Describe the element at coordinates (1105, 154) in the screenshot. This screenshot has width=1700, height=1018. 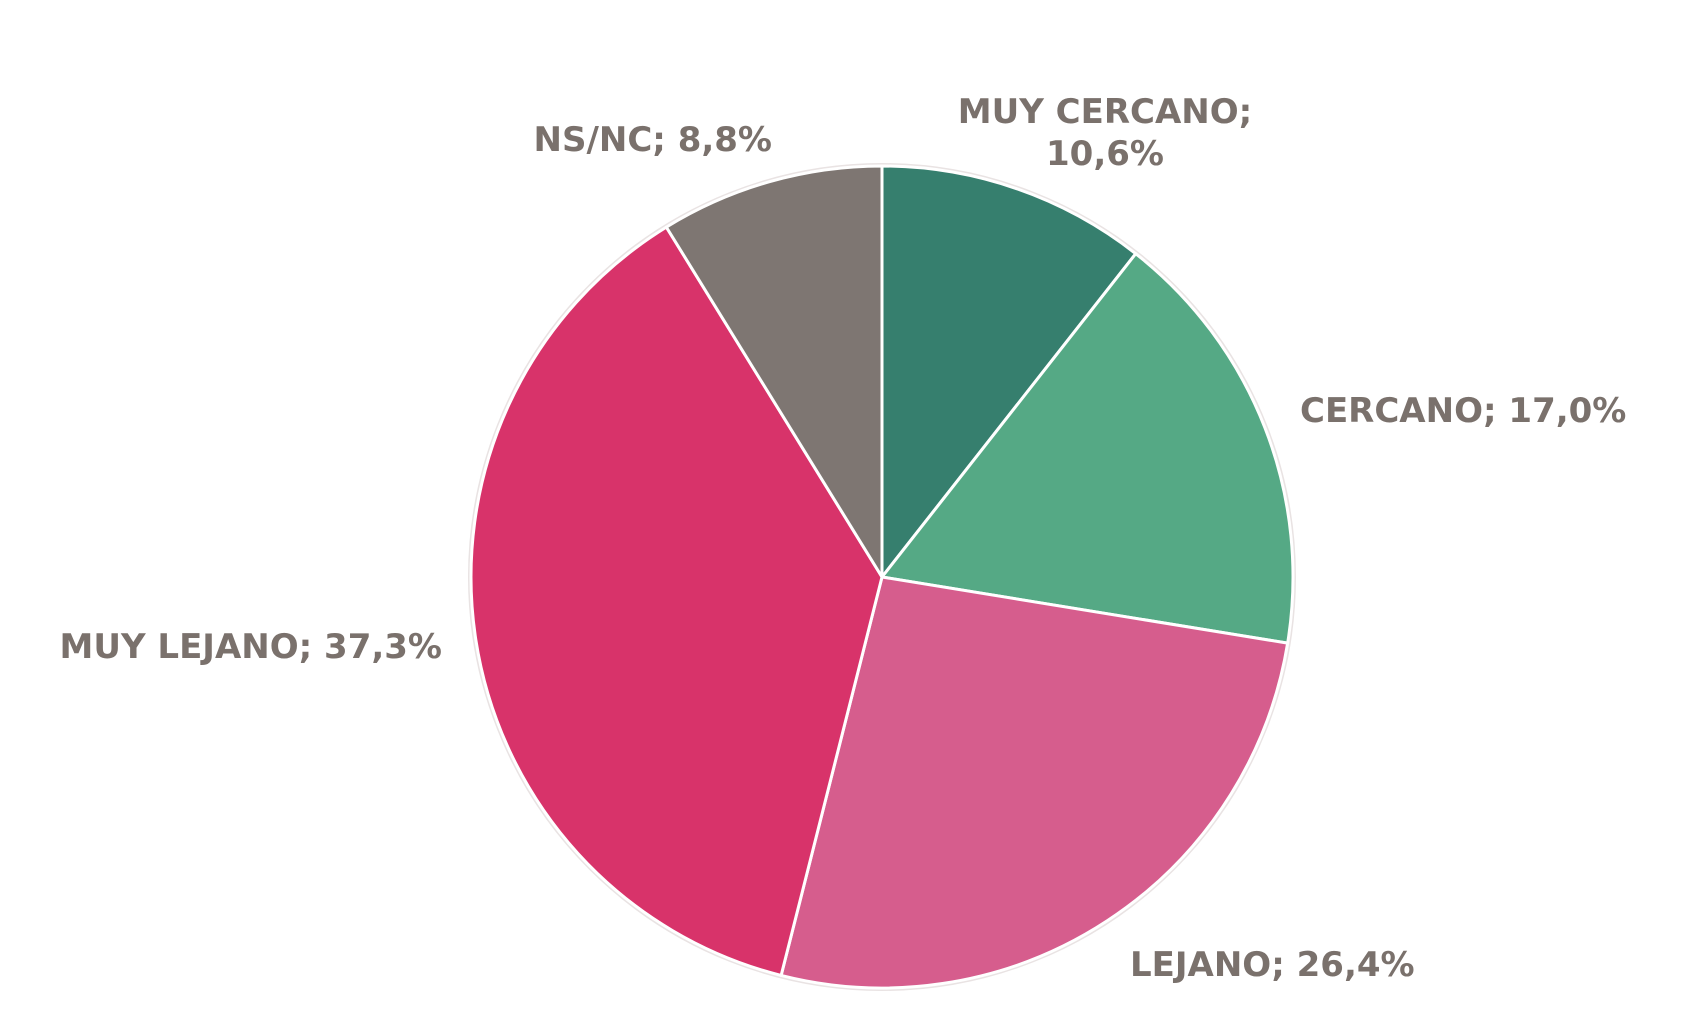
I see `label-muy-cercano-line2: 10,6%` at that location.